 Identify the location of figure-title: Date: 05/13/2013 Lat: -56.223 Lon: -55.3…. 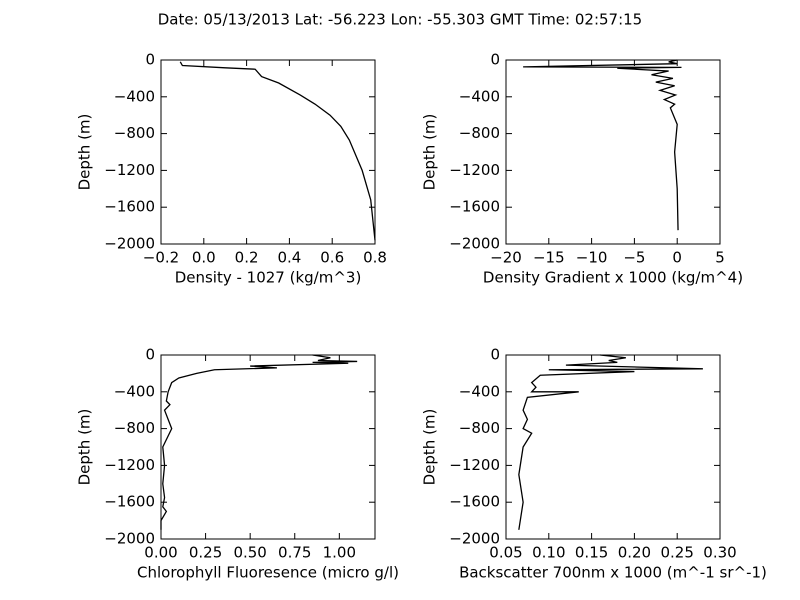
(400, 20).